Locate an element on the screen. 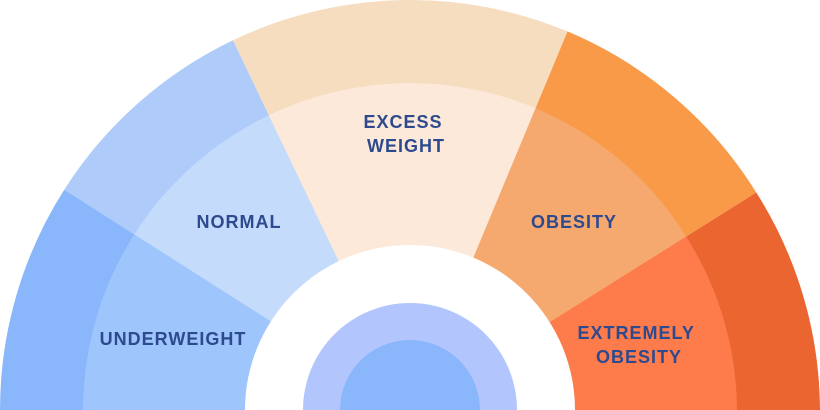 The width and height of the screenshot is (820, 410). label-obesity: OBESITY is located at coordinates (574, 222).